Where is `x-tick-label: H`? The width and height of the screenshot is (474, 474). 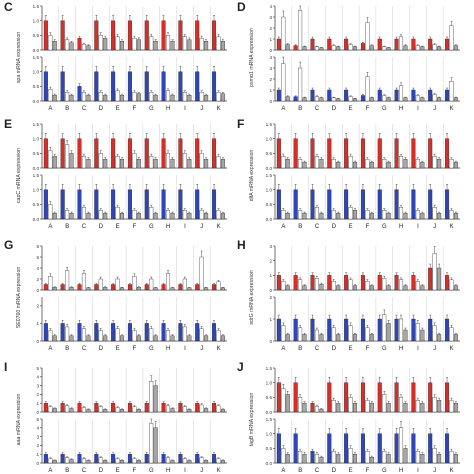 x-tick-label: H is located at coordinates (401, 109).